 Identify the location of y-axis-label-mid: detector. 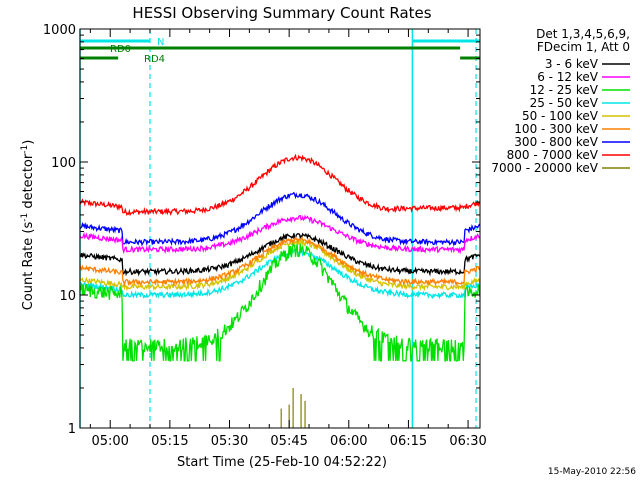
(28, 183).